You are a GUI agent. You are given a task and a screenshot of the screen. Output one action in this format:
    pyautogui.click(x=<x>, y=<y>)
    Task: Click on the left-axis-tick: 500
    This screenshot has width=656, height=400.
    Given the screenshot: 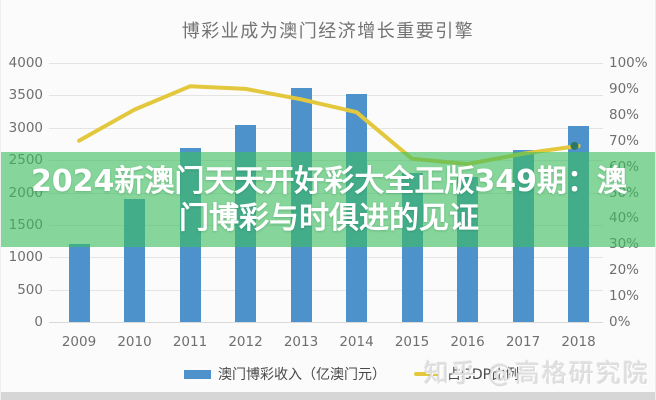 What is the action you would take?
    pyautogui.click(x=30, y=289)
    